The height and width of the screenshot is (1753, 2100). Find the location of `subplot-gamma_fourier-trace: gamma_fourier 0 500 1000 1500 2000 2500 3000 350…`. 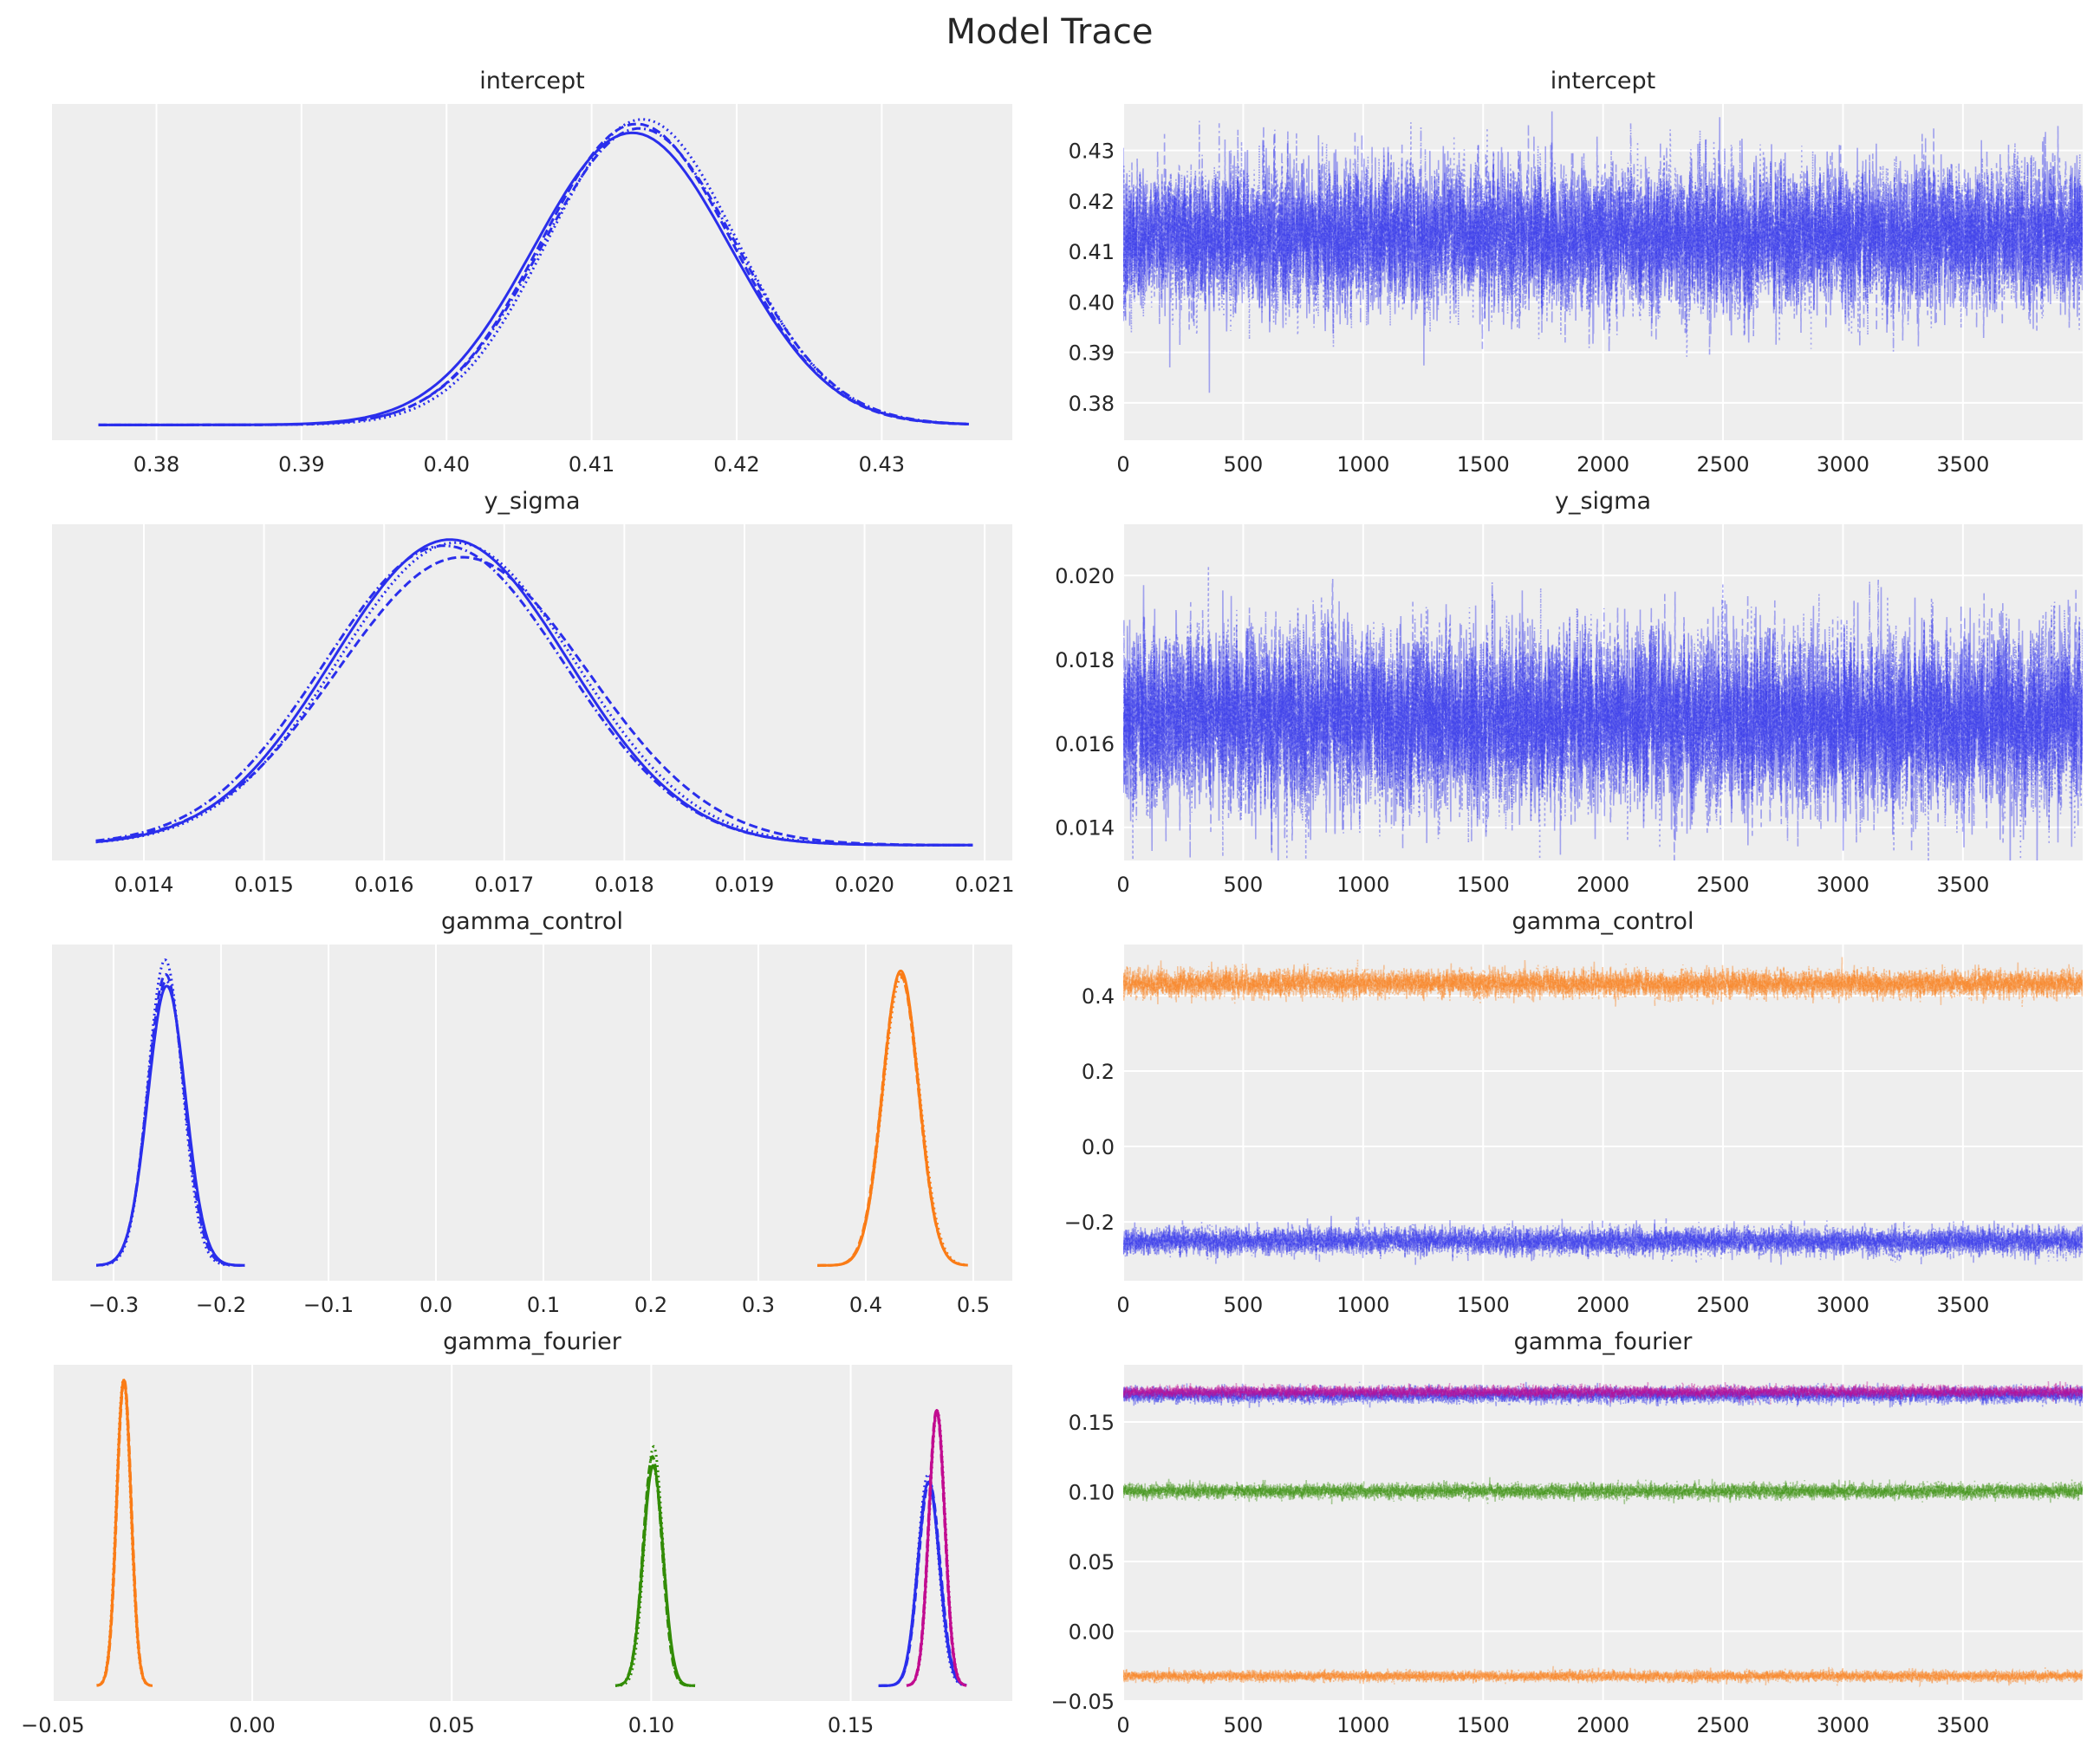

subplot-gamma_fourier-trace: gamma_fourier 0 500 1000 1500 2000 2500 3000 350… is located at coordinates (1566, 1532).